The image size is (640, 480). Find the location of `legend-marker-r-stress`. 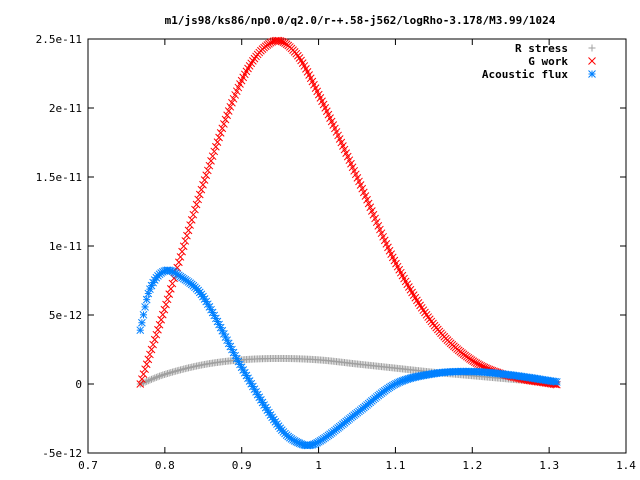

legend-marker-r-stress is located at coordinates (592, 48).